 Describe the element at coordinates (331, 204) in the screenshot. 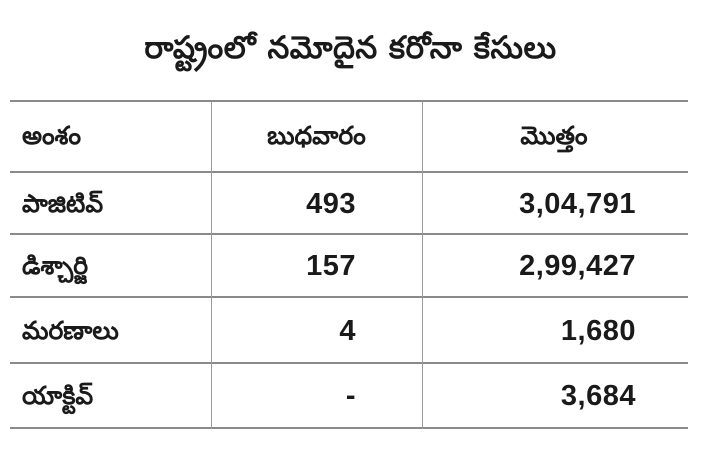

I see `row-positive-wednesday: 493` at that location.